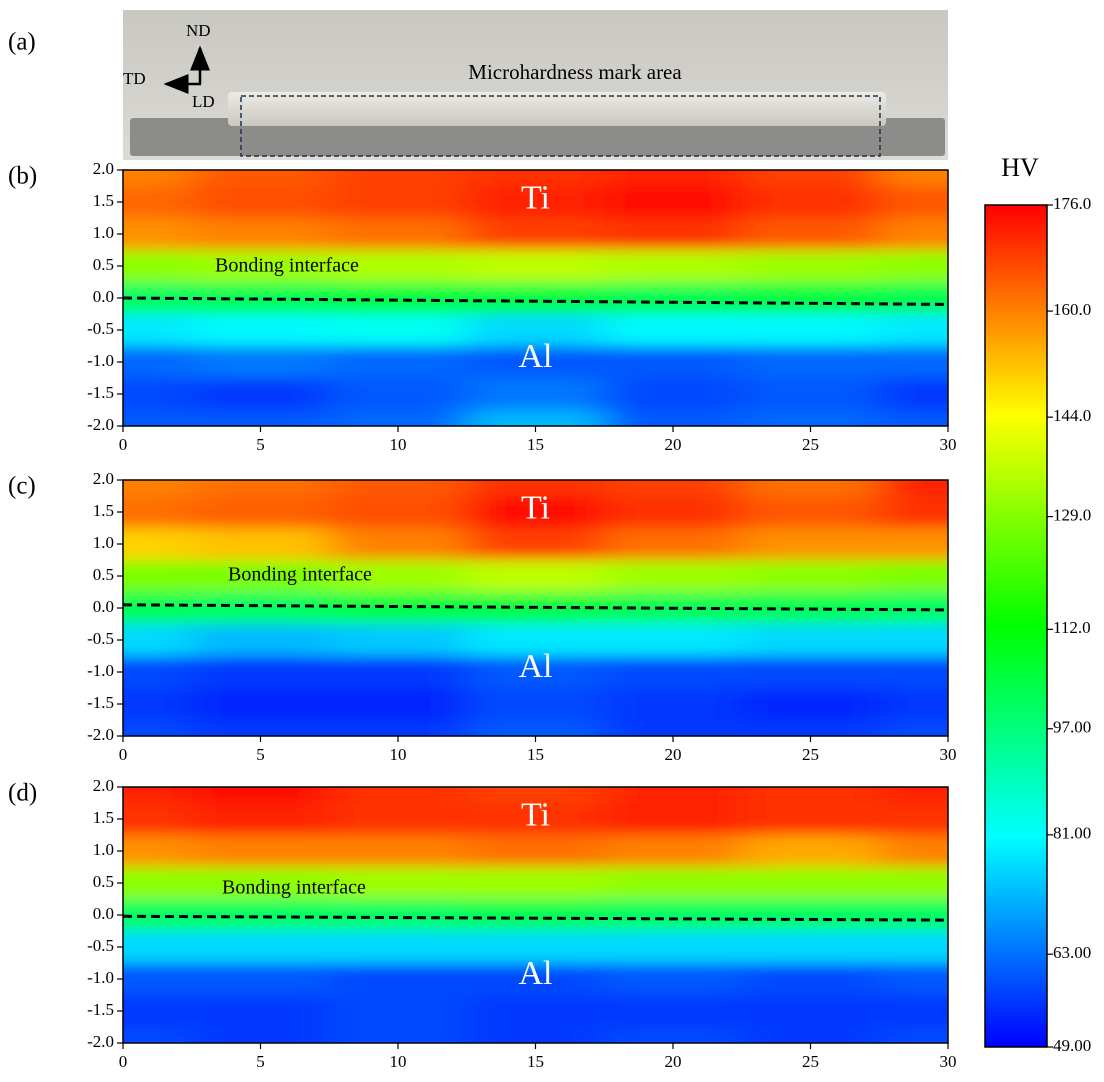  What do you see at coordinates (103, 264) in the screenshot?
I see `y-tick-label: 0.5` at bounding box center [103, 264].